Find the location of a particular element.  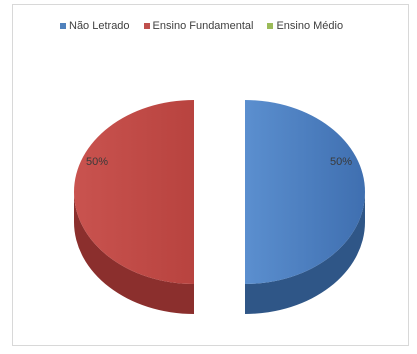

legend-swatch-ensino-fundamental is located at coordinates (146, 26).